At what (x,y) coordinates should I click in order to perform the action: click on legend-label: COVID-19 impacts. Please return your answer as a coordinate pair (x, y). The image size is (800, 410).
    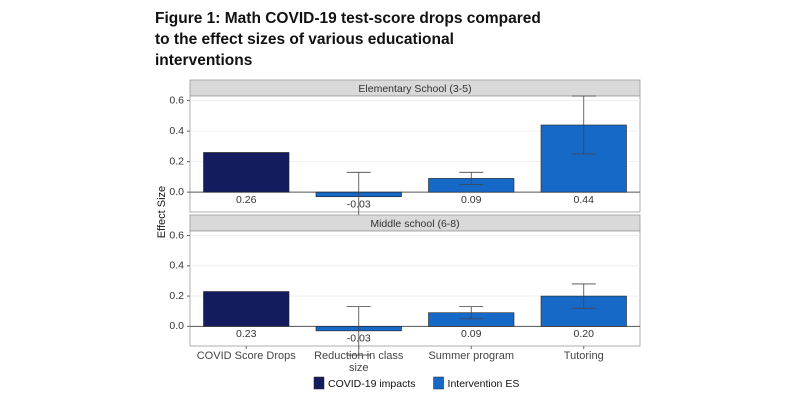
    Looking at the image, I should click on (372, 384).